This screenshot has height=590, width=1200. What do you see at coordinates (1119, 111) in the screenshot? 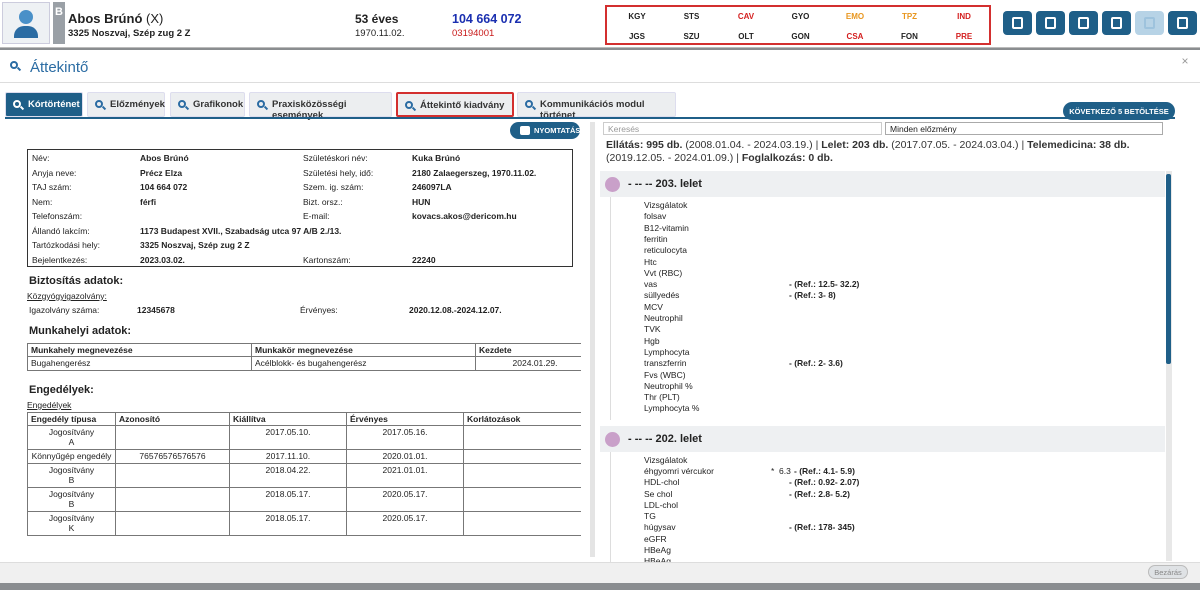
I see `load-next-button: KÖVETKEZŐ 5 BETÖLTÉSE` at bounding box center [1119, 111].